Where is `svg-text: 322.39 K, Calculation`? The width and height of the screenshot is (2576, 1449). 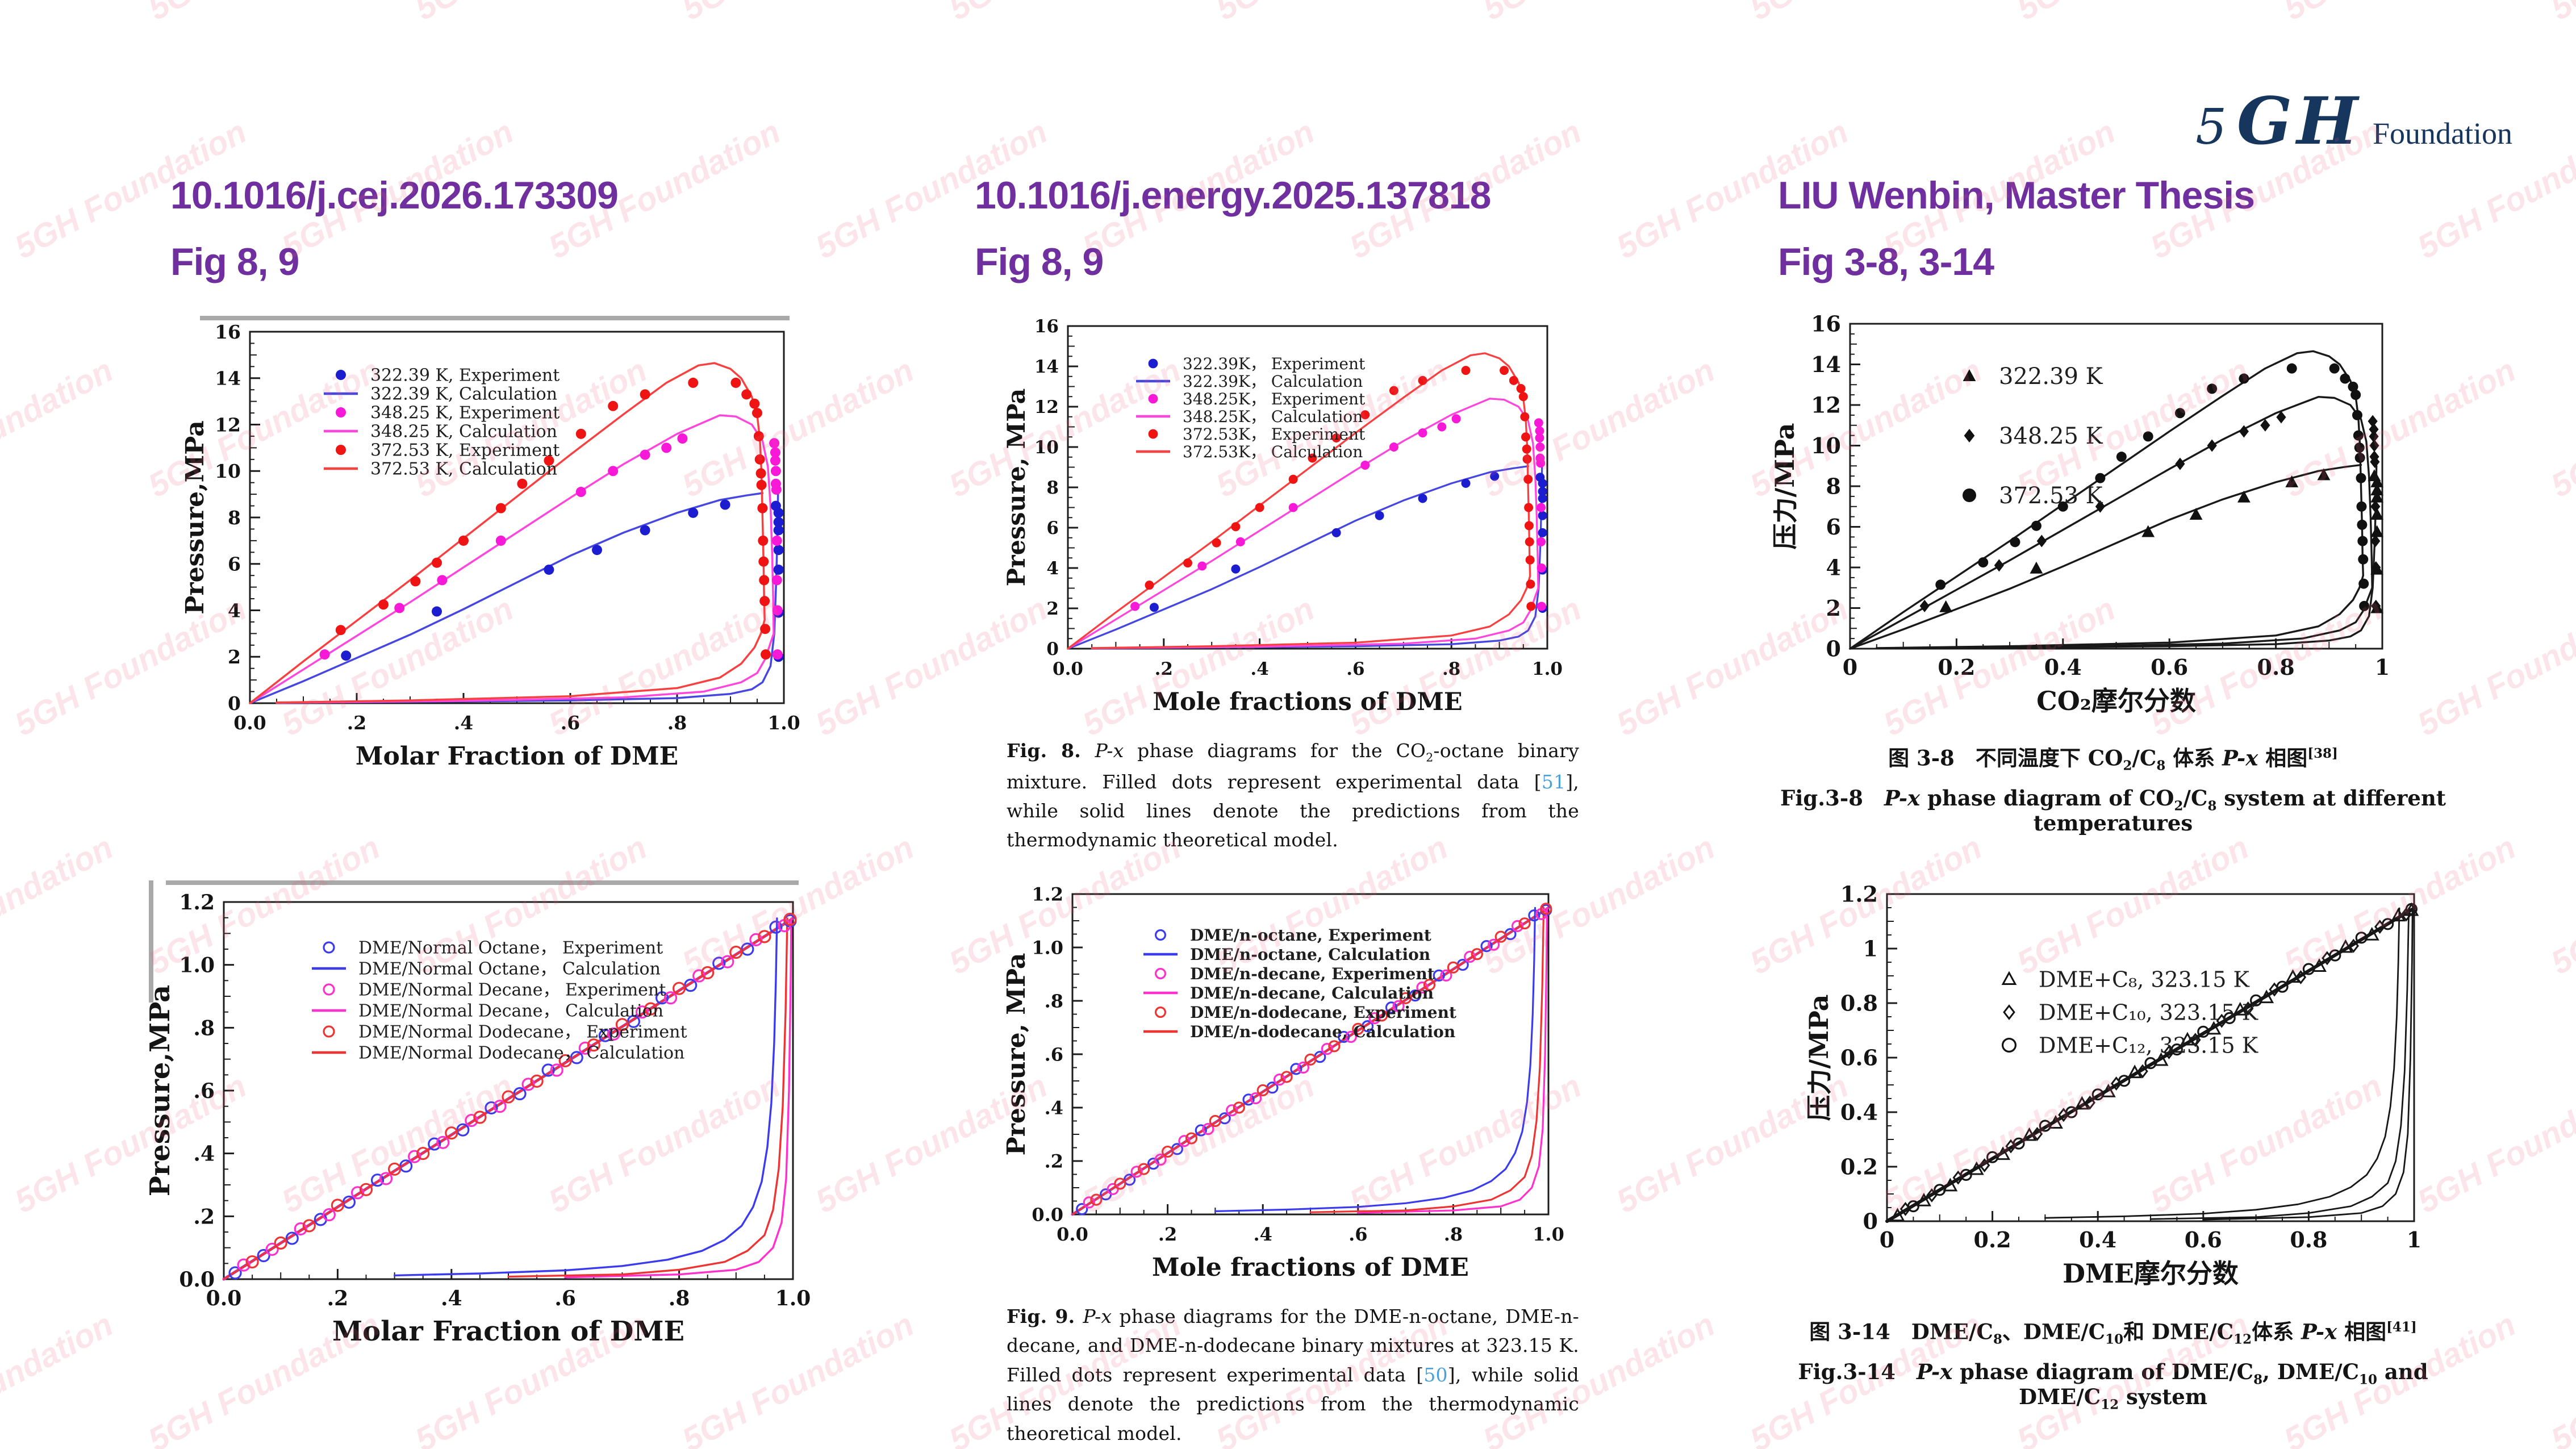 svg-text: 322.39 K, Calculation is located at coordinates (463, 394).